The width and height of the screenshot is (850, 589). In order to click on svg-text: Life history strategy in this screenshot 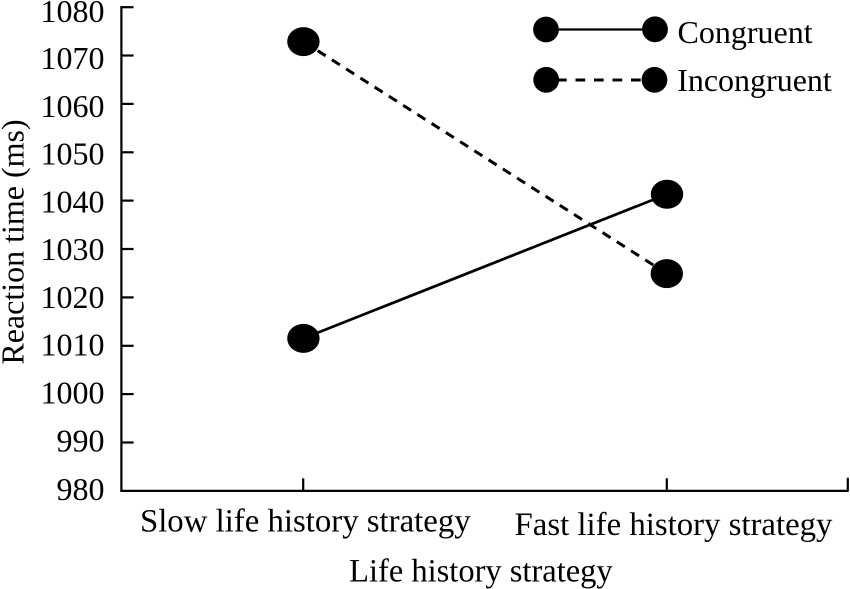, I will do `click(481, 571)`.